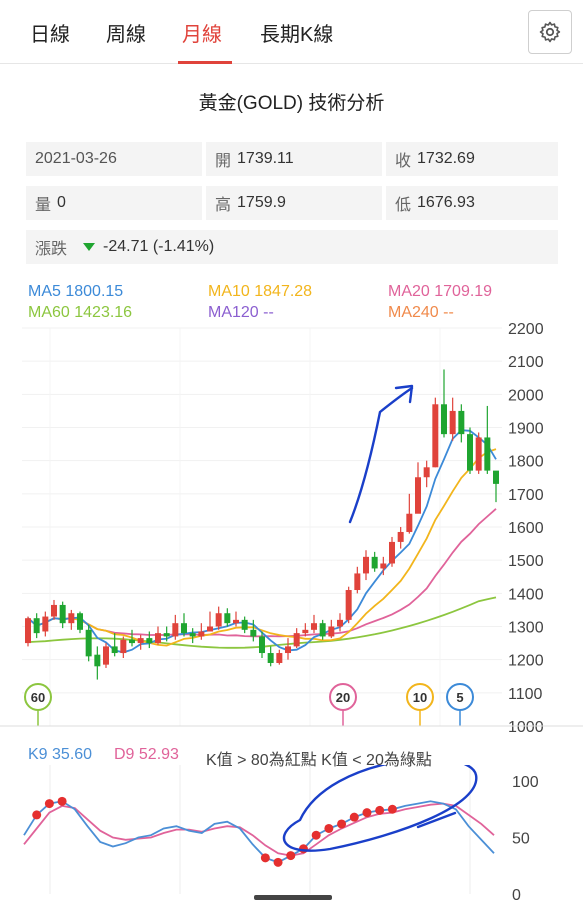 The width and height of the screenshot is (583, 900). I want to click on tab-monthly: 月線, so click(202, 35).